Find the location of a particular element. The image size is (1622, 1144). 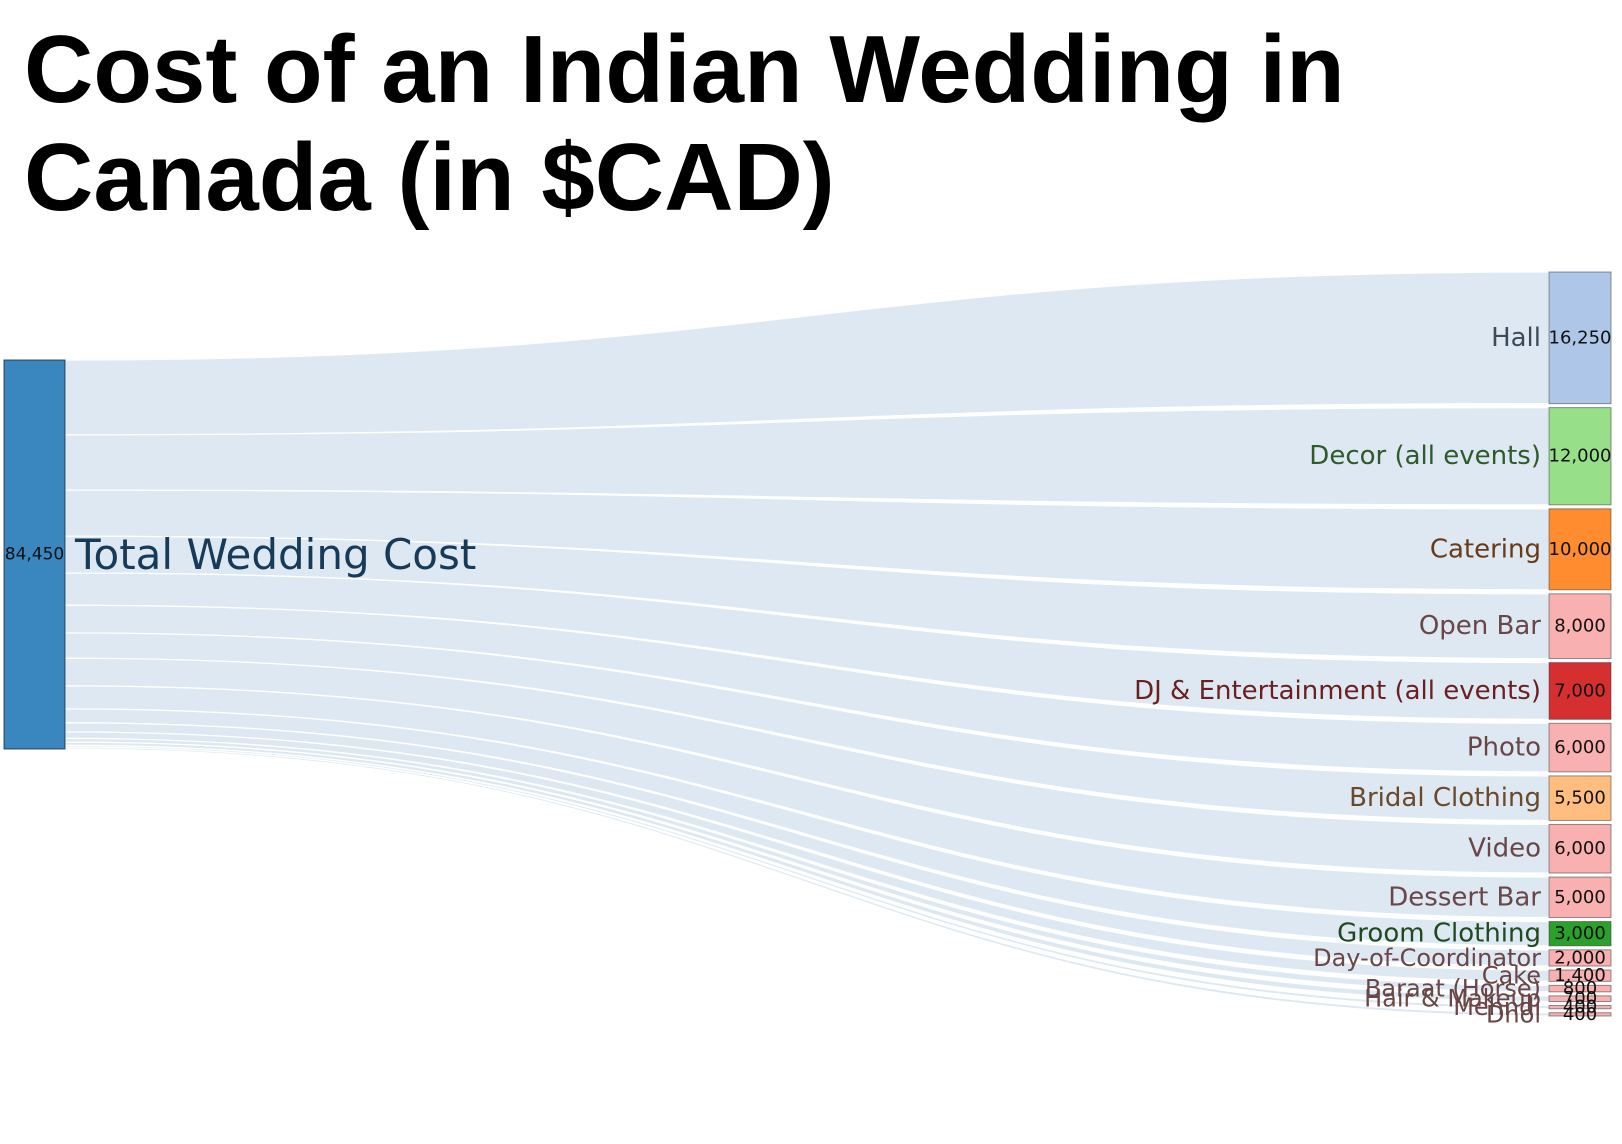

target-node-label: Cake is located at coordinates (1511, 976).